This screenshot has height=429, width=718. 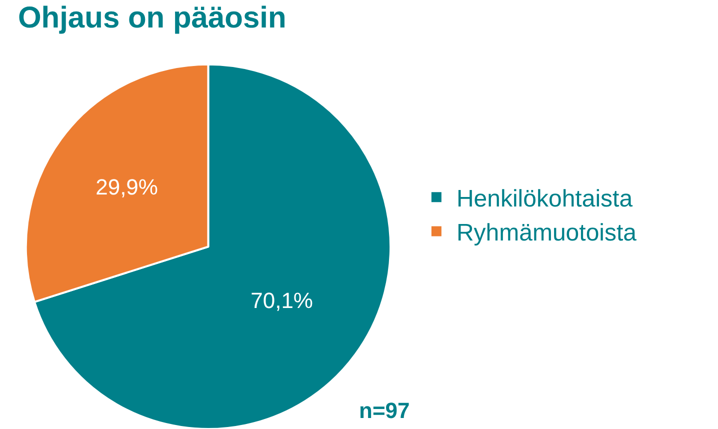 What do you see at coordinates (281, 300) in the screenshot?
I see `data-label: 70,1%` at bounding box center [281, 300].